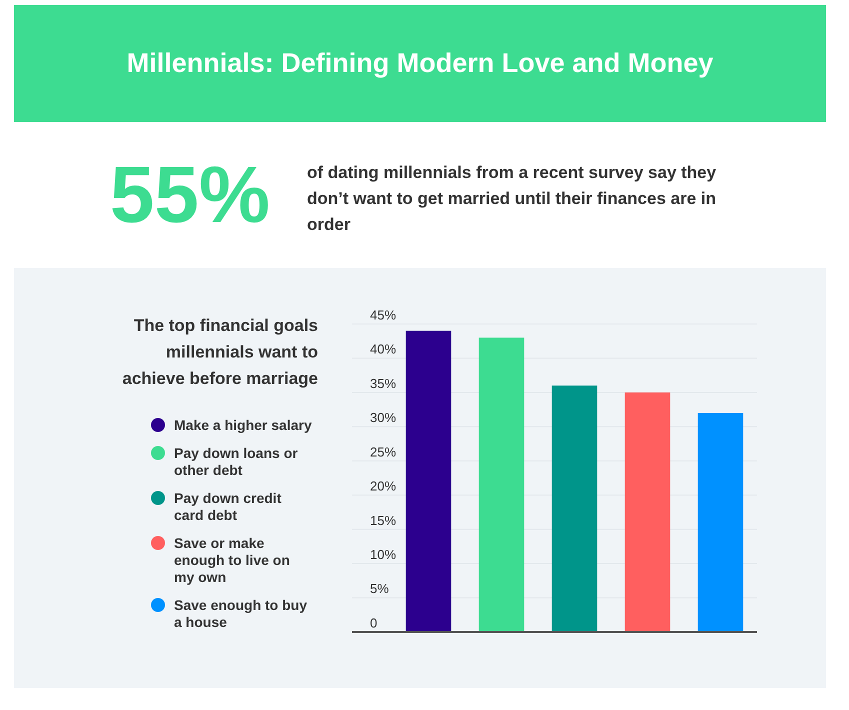 The image size is (849, 710). What do you see at coordinates (383, 486) in the screenshot?
I see `y-tick-label: 20%` at bounding box center [383, 486].